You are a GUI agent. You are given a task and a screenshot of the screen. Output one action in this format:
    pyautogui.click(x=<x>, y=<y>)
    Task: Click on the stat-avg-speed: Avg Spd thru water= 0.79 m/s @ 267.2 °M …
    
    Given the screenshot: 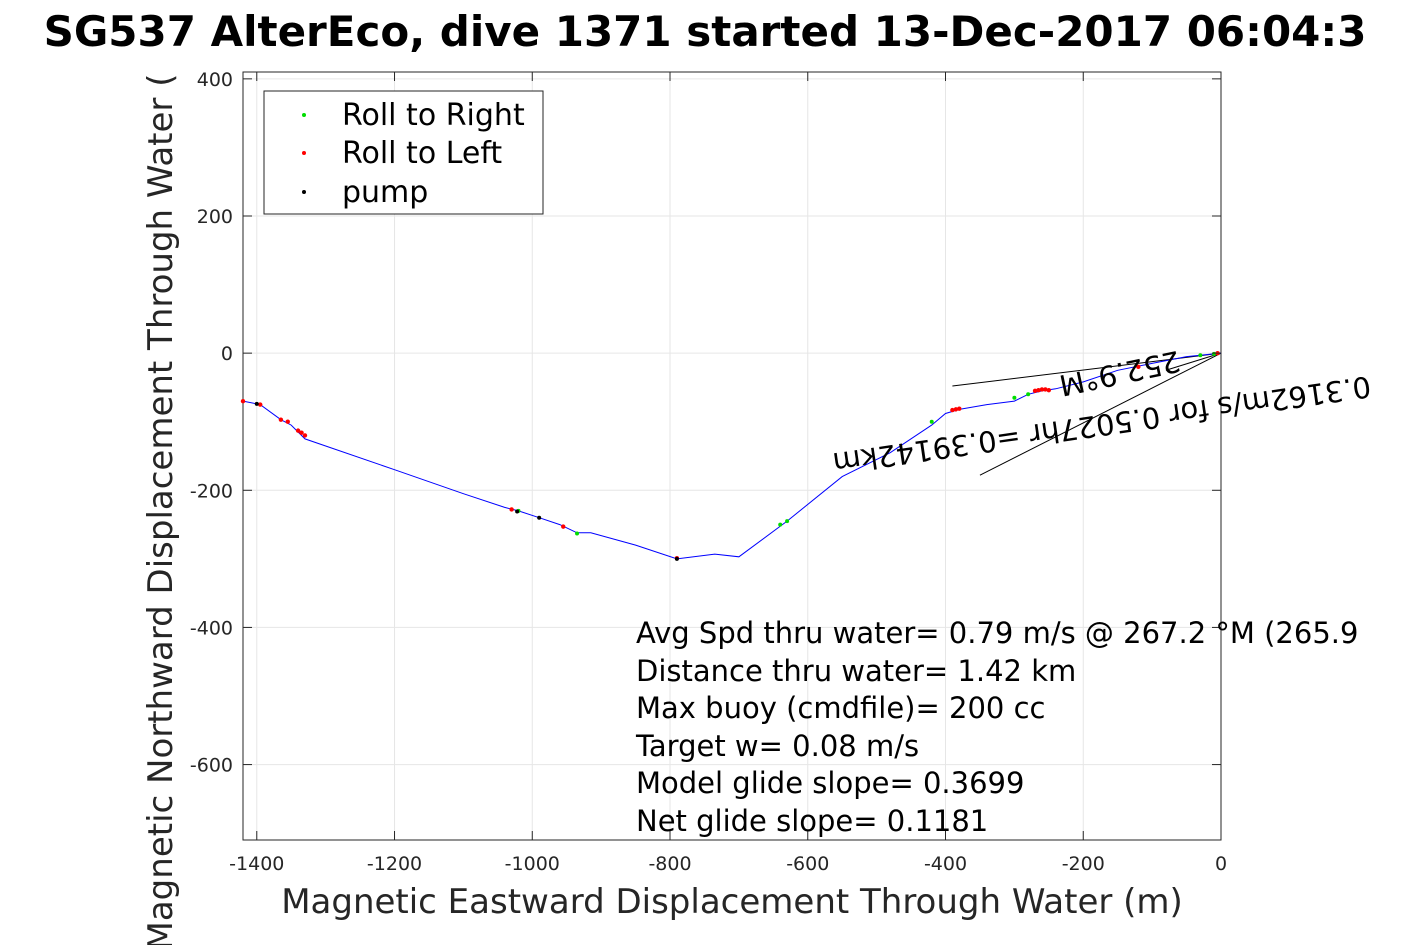 What is the action you would take?
    pyautogui.click(x=997, y=633)
    